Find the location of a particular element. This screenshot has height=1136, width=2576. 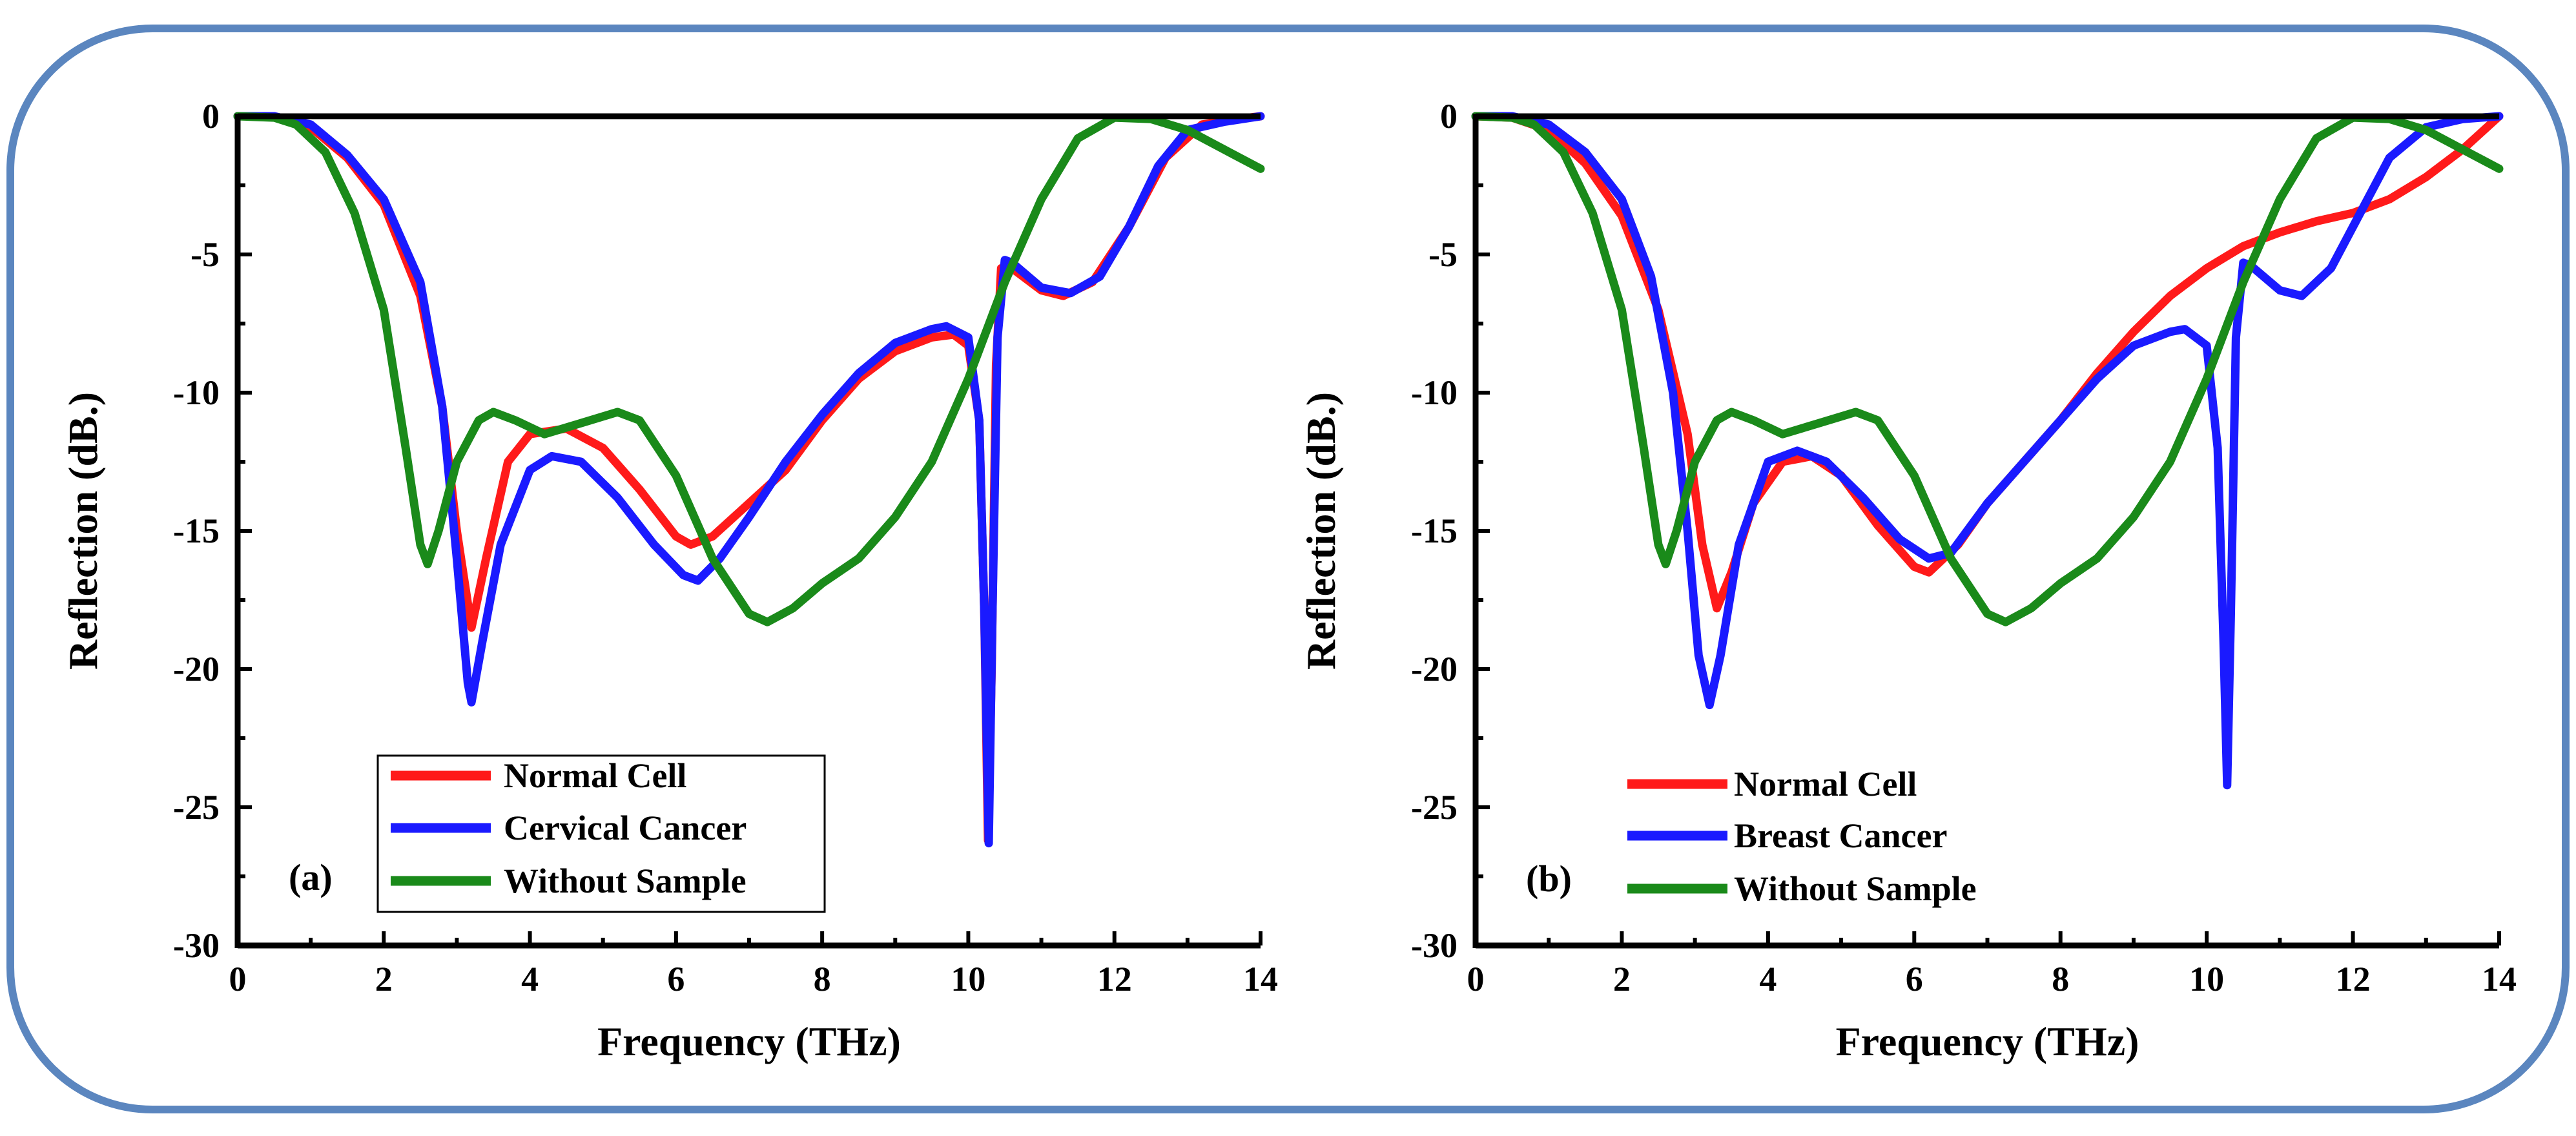

panel-label: (b) is located at coordinates (1549, 879).